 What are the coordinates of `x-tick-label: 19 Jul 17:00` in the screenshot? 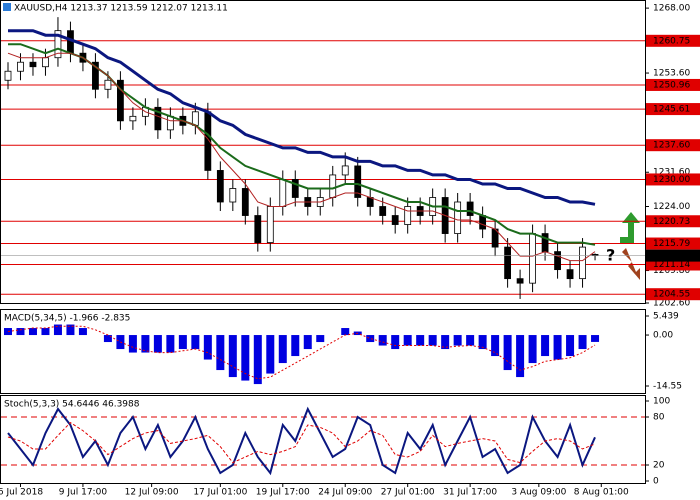 It's located at (283, 493).